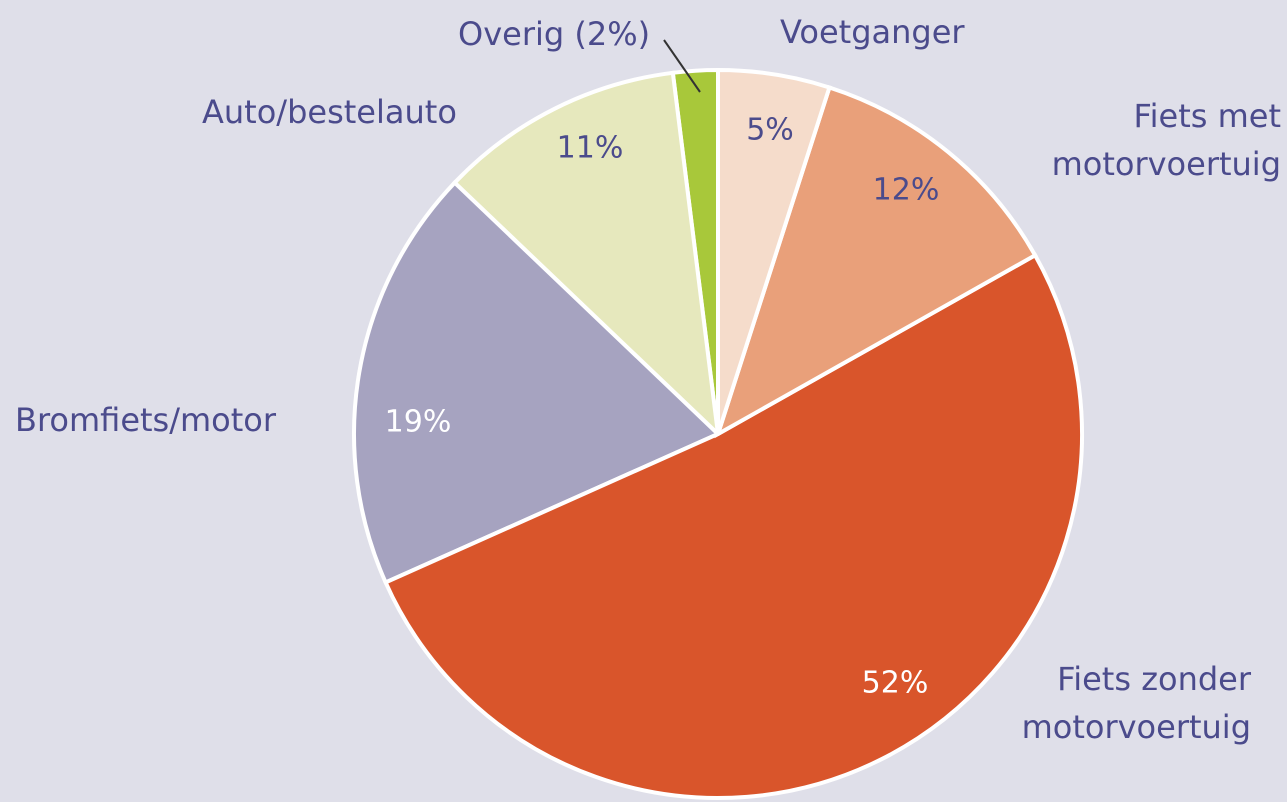 Image resolution: width=1287 pixels, height=802 pixels. What do you see at coordinates (329, 112) in the screenshot?
I see `category-label: Auto/bestelauto` at bounding box center [329, 112].